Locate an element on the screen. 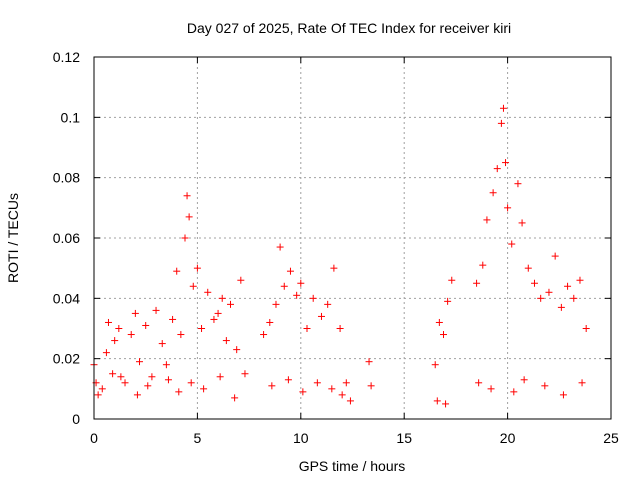 The image size is (640, 480). y-tick-label: 0.06 is located at coordinates (66, 238).